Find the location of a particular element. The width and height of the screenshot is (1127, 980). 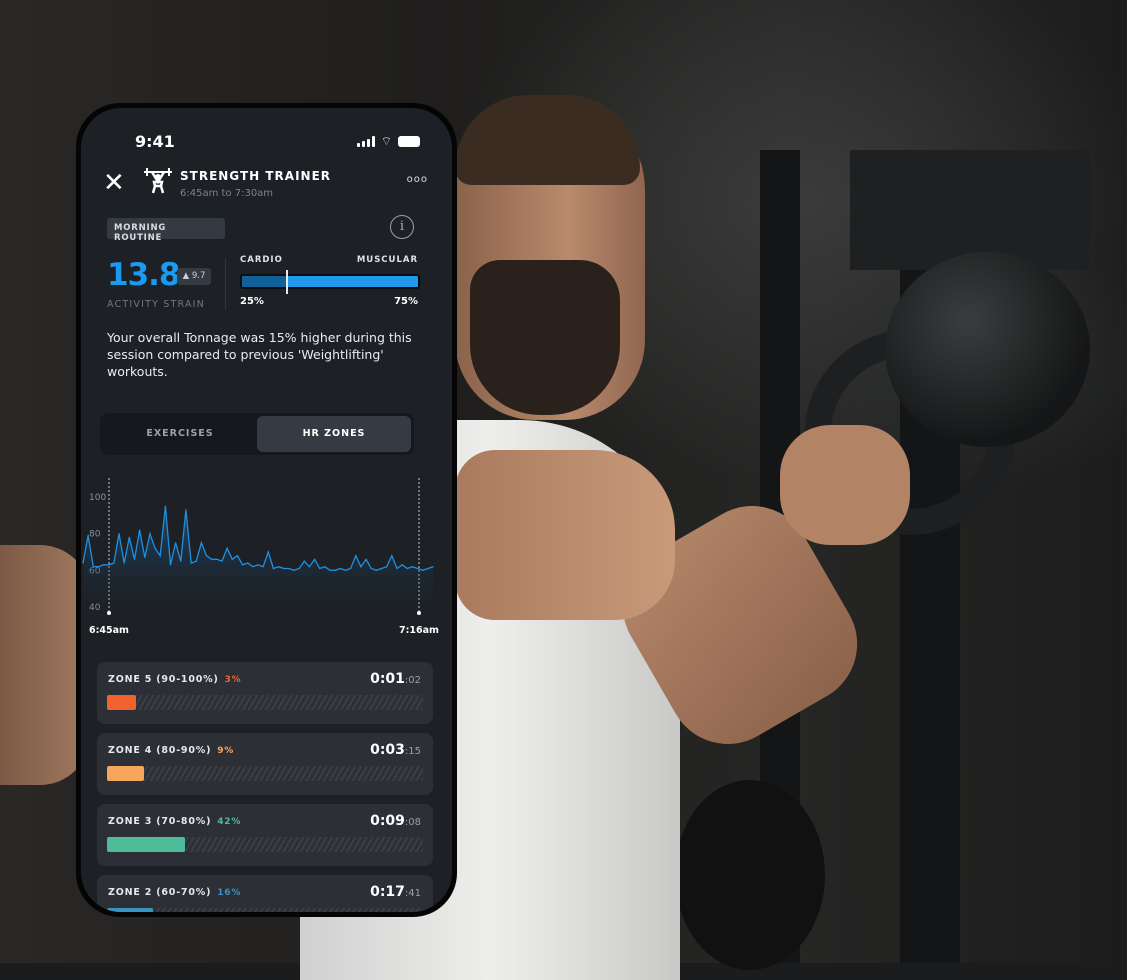

strain-label: ACTIVITY STRAIN is located at coordinates (156, 304).